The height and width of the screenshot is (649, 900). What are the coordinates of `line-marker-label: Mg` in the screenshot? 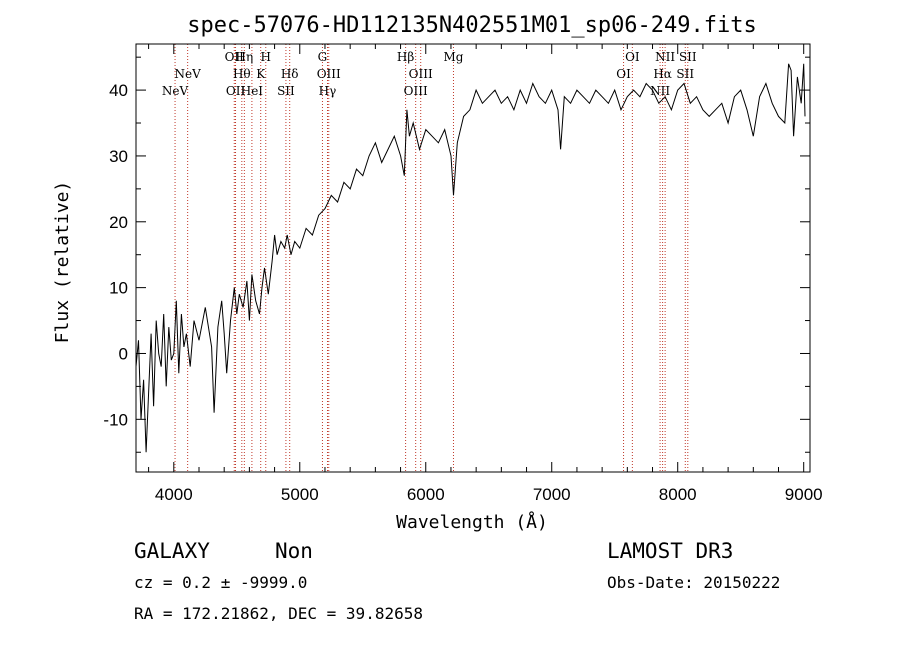 It's located at (453, 57).